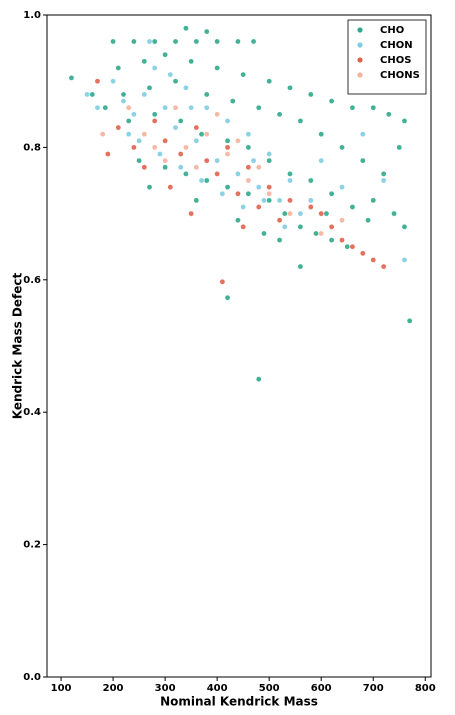  I want to click on legend-label: CHO, so click(392, 30).